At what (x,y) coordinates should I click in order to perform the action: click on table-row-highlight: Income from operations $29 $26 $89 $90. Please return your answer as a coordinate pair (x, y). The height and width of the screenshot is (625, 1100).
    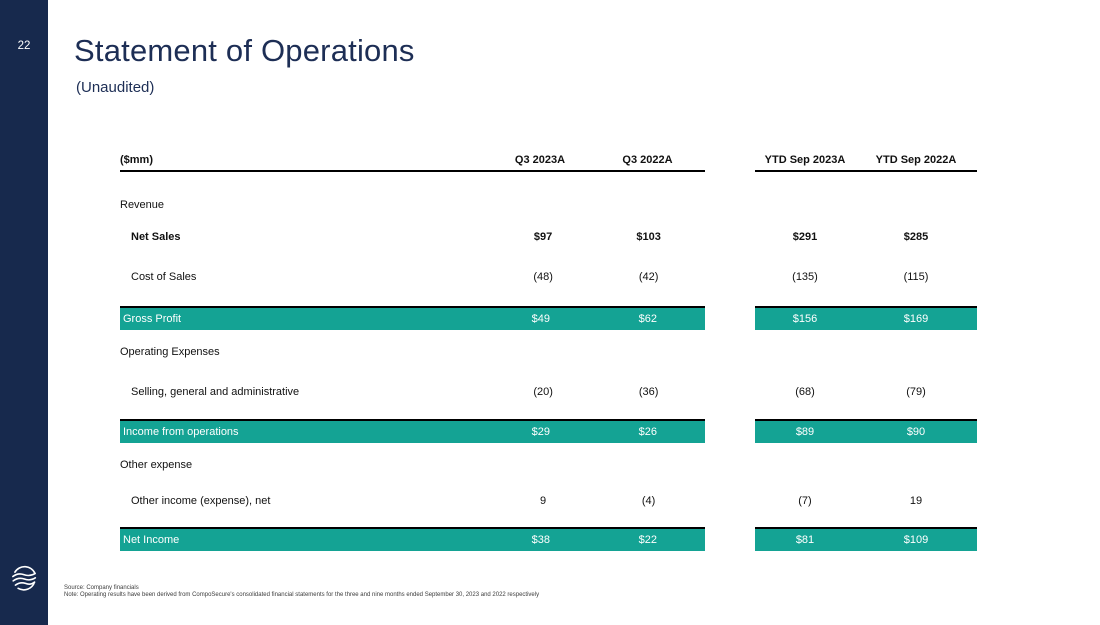
    Looking at the image, I should click on (548, 431).